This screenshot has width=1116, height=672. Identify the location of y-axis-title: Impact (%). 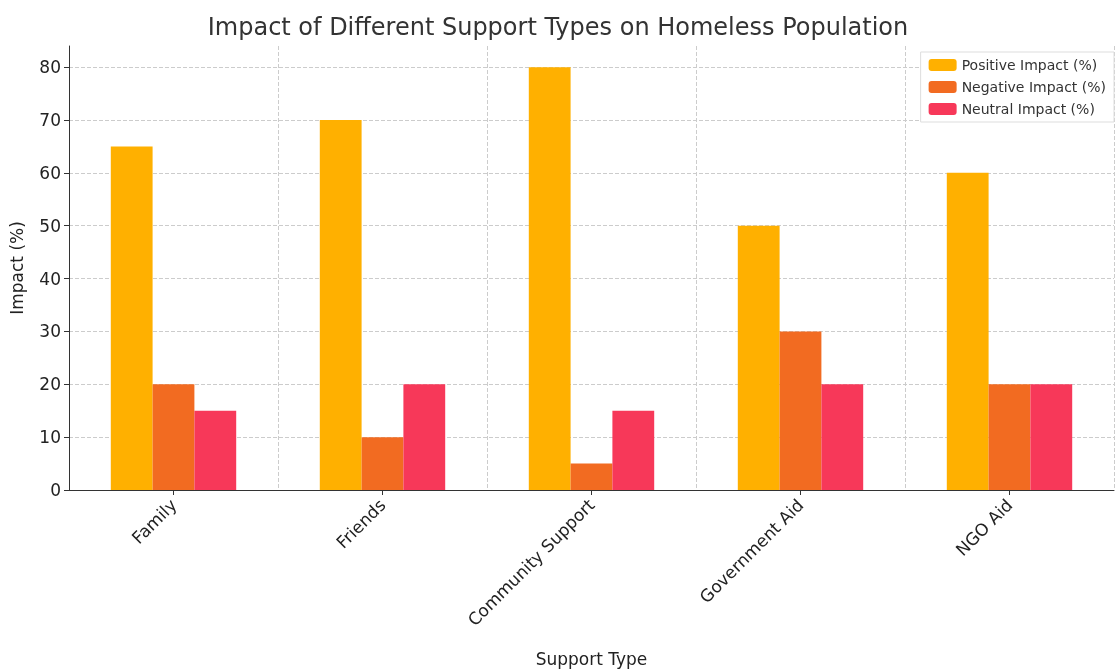
(16, 268).